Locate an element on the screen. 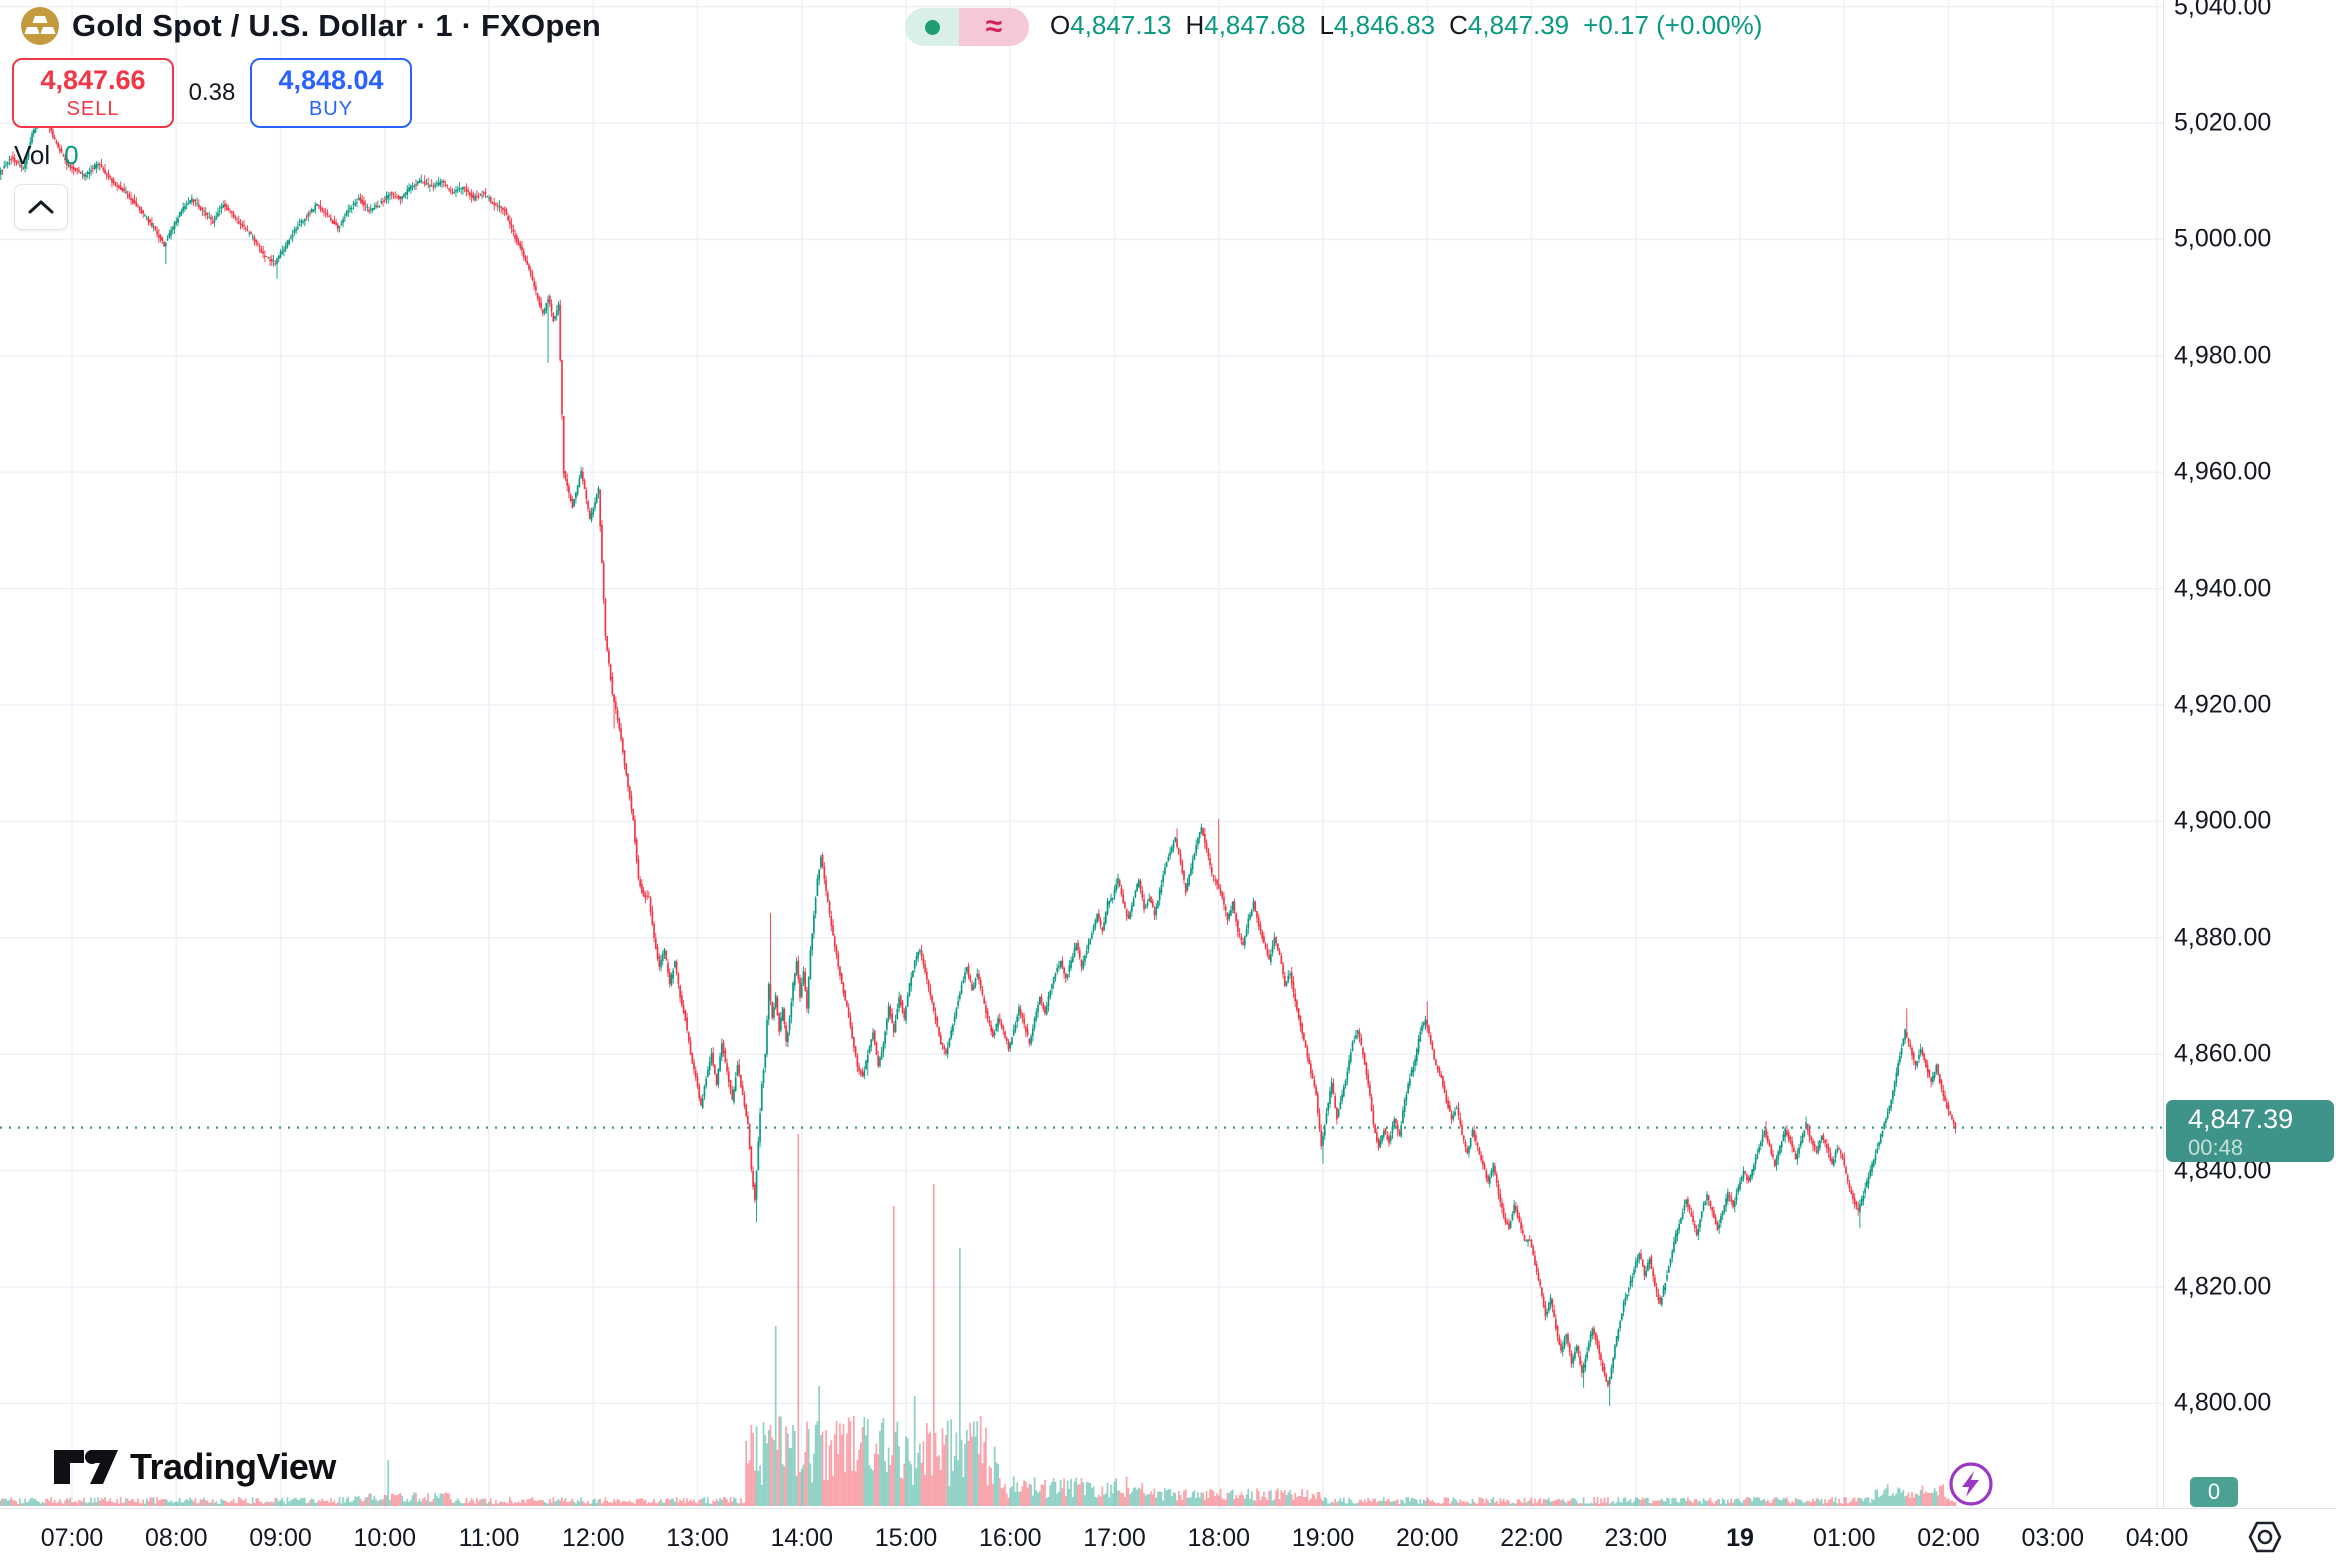 The height and width of the screenshot is (1562, 2336). price-tick-label: 4,800.00 is located at coordinates (2223, 1402).